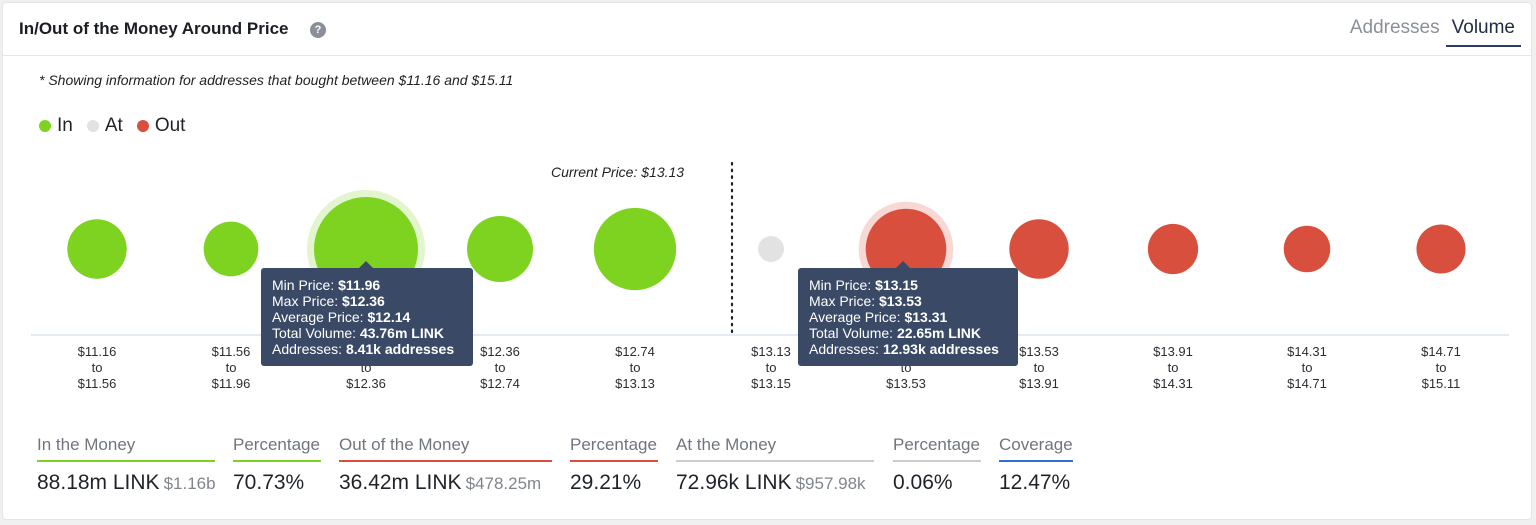  I want to click on range-price: $13.15, so click(771, 383).